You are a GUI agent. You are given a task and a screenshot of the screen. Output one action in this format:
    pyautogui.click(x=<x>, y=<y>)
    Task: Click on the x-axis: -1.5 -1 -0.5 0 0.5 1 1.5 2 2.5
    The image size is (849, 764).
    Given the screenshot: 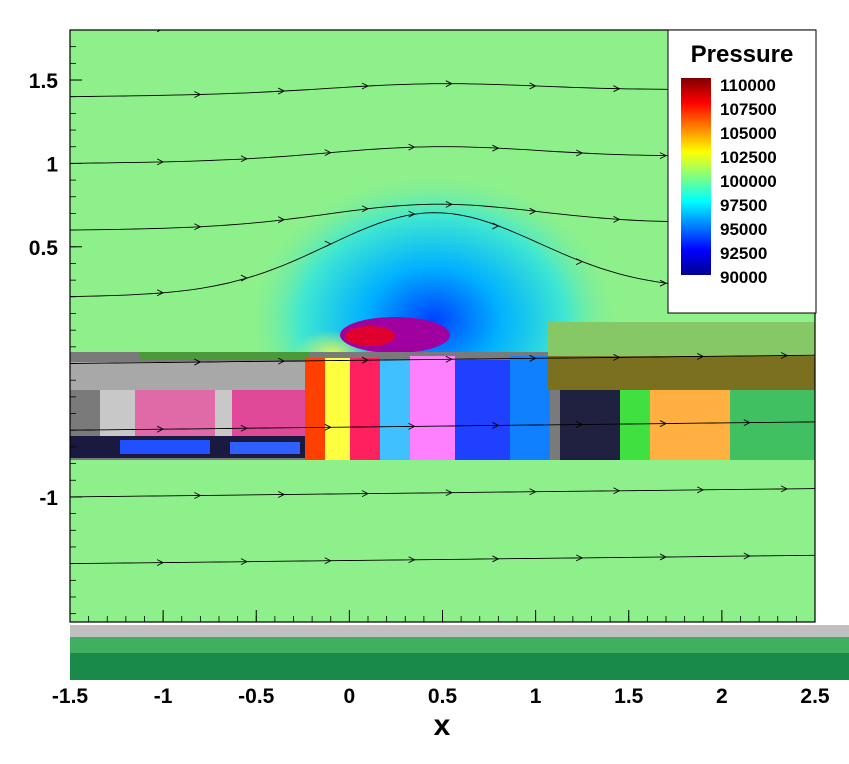 What is the action you would take?
    pyautogui.click(x=441, y=659)
    